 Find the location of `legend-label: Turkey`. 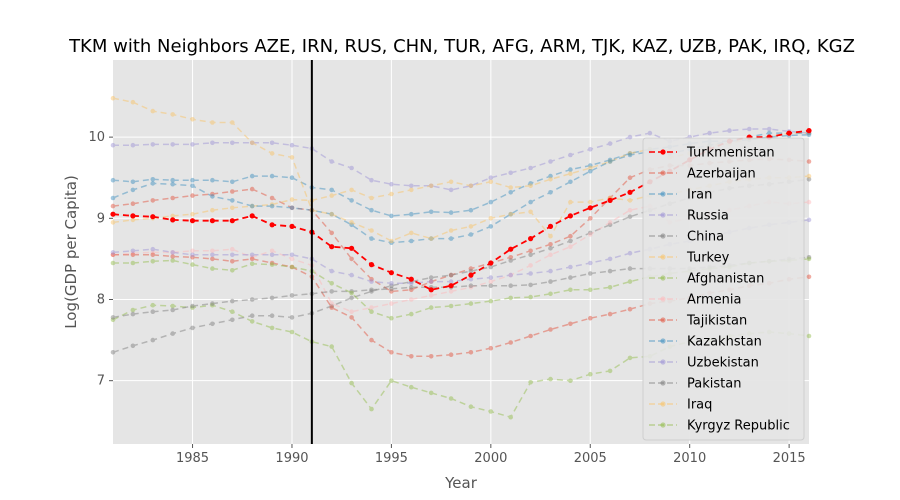

legend-label: Turkey is located at coordinates (708, 258).